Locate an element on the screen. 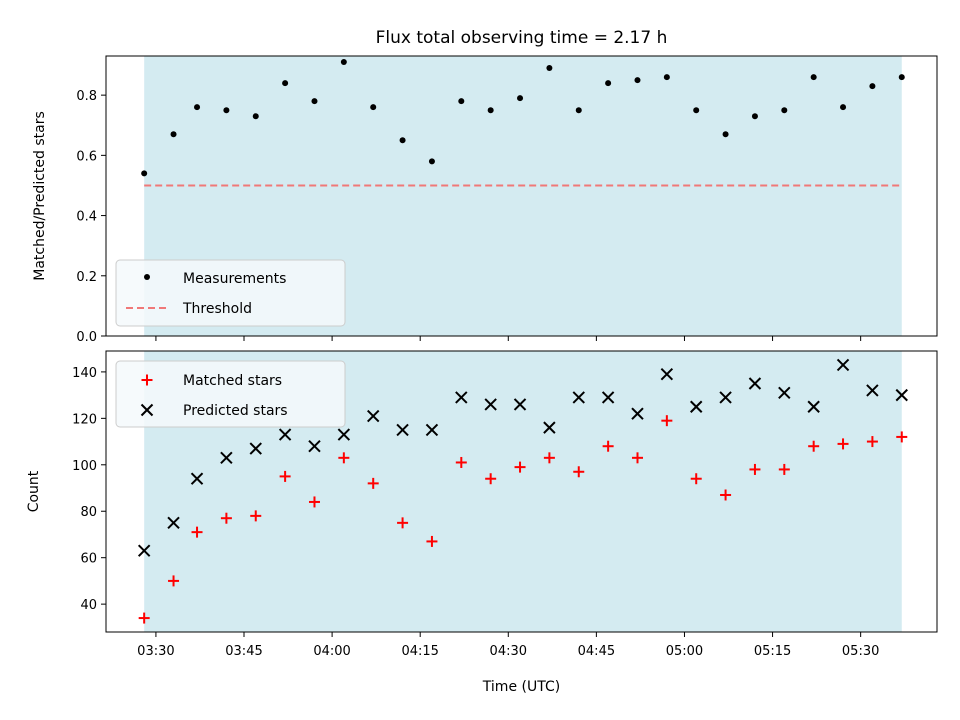  ratio-y-tick-label: 0.2 is located at coordinates (86, 277).